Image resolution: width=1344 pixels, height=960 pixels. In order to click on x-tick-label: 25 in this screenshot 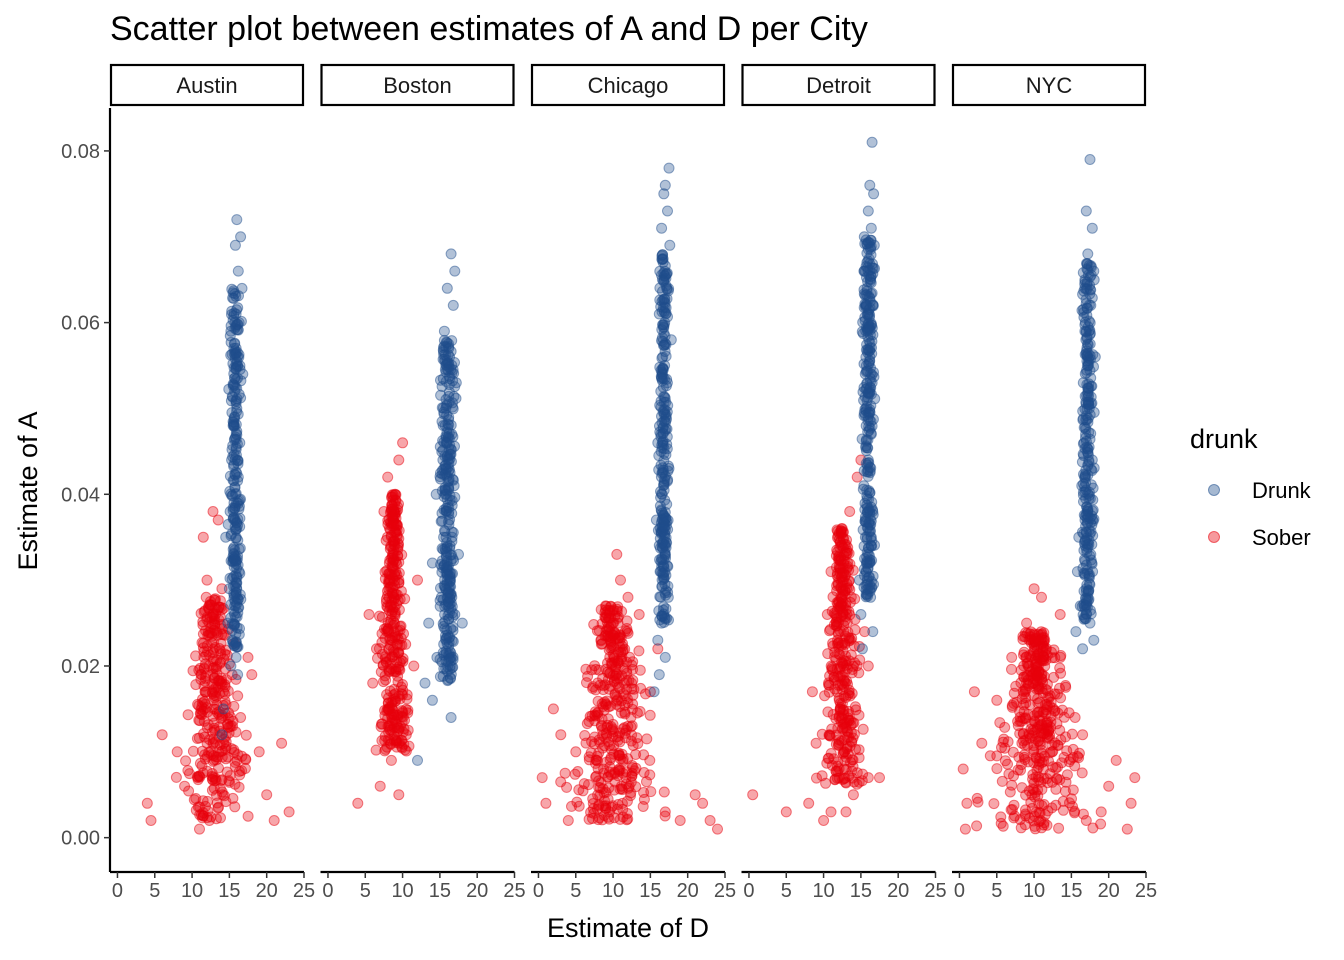, I will do `click(1146, 891)`.